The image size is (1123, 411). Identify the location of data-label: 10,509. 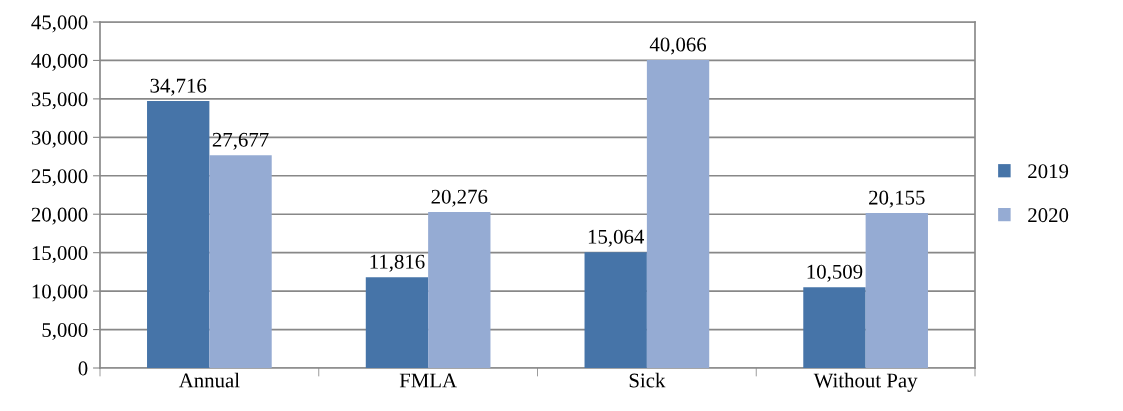
(835, 273).